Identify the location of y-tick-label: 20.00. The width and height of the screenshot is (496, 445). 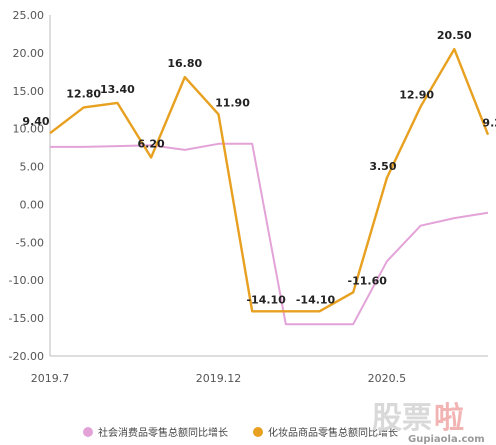
(29, 53).